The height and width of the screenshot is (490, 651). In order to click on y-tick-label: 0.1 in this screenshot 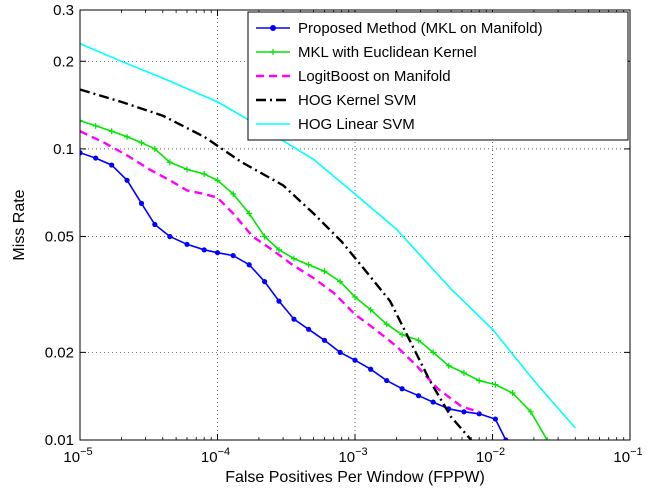, I will do `click(63, 149)`.